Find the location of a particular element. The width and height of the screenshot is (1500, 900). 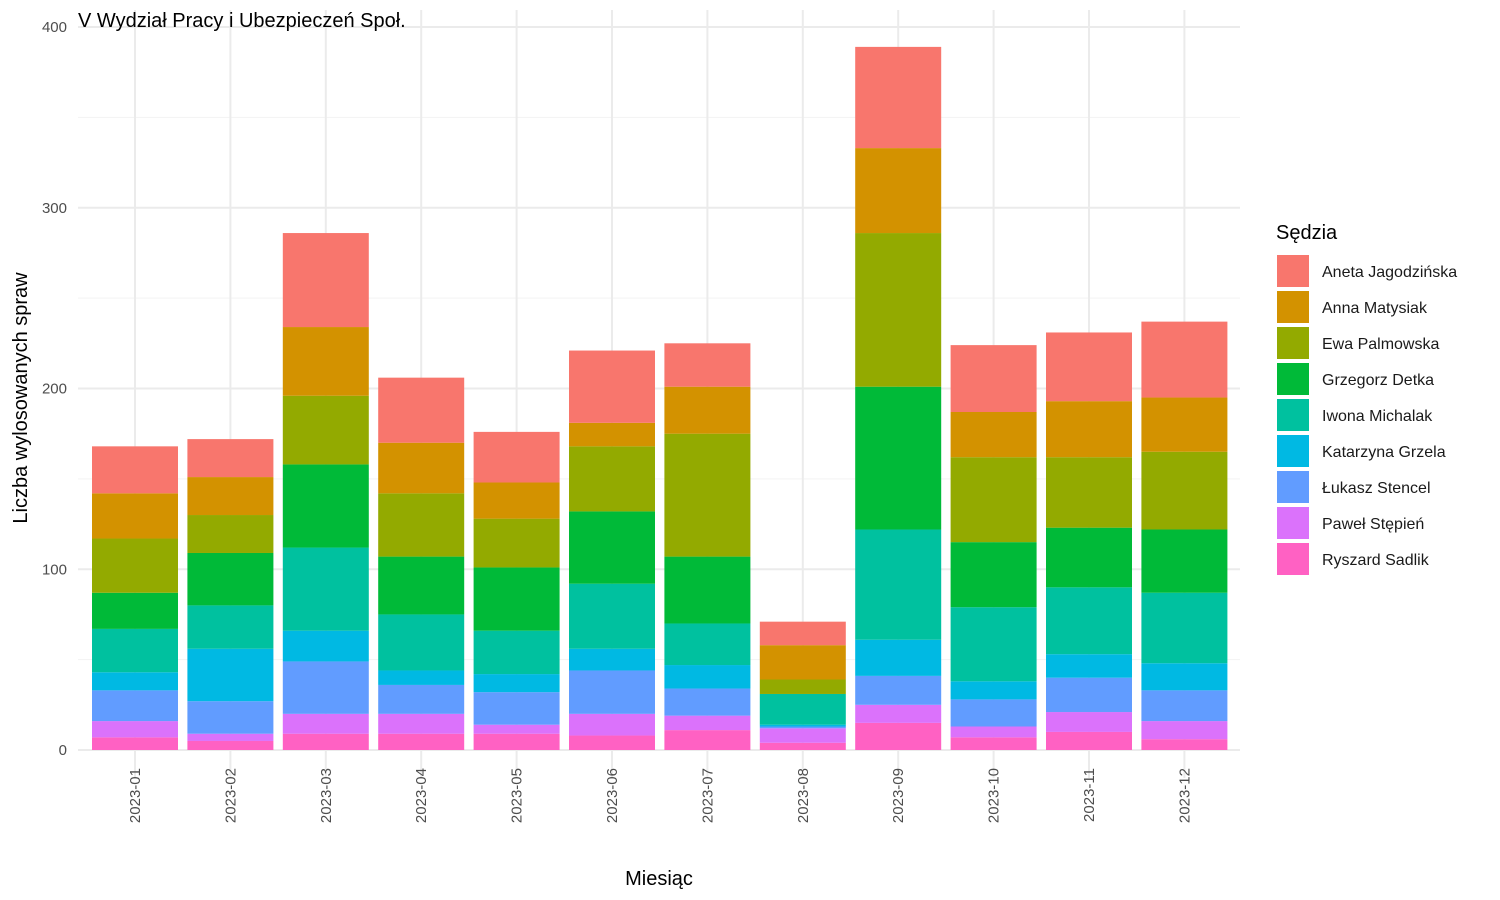

chart-title: V Wydział Pracy i Ubezpieczeń Społ. is located at coordinates (242, 21).